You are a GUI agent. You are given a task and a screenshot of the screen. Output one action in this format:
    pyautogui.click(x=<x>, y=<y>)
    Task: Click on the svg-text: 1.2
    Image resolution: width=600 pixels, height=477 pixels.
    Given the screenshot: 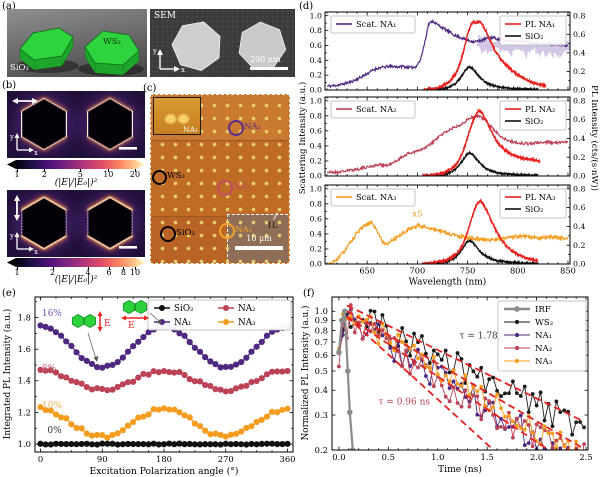 What is the action you would take?
    pyautogui.click(x=24, y=412)
    